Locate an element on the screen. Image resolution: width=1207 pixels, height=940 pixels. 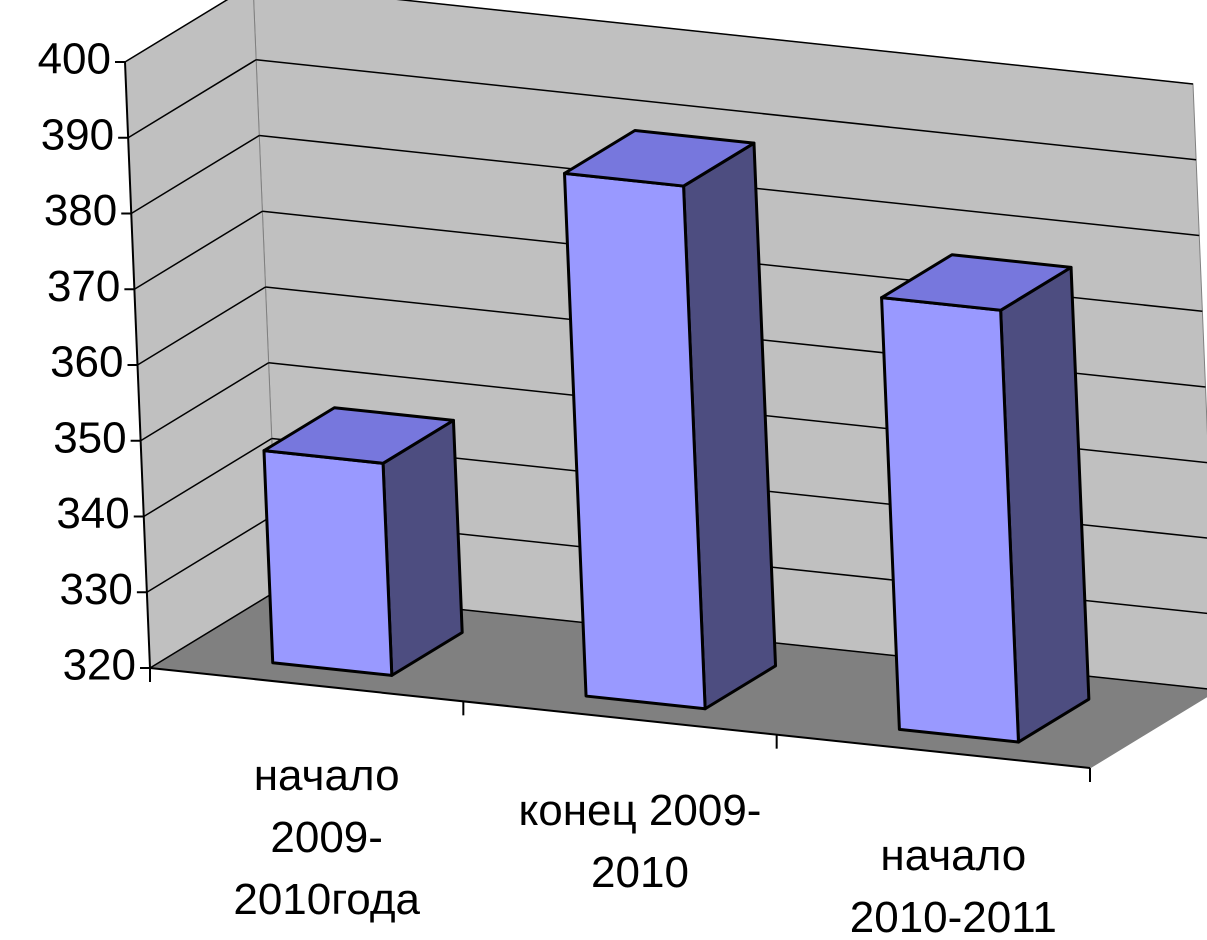
y-tick-label: 330 is located at coordinates (95, 589).